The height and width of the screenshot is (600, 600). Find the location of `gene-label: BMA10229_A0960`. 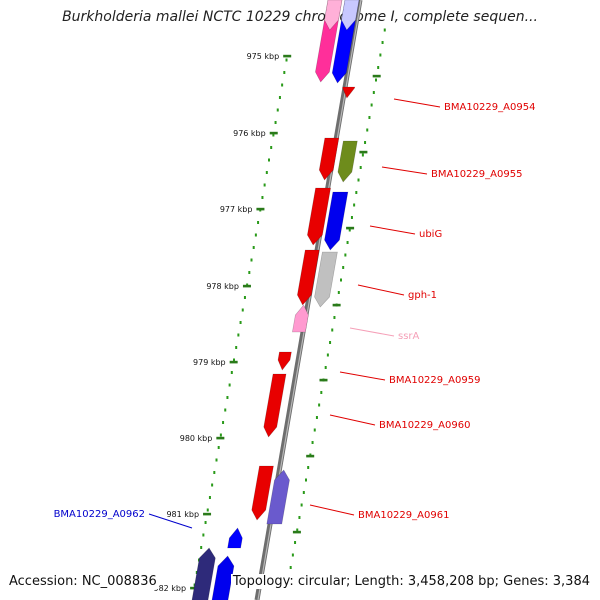

gene-label: BMA10229_A0960 is located at coordinates (424, 425).